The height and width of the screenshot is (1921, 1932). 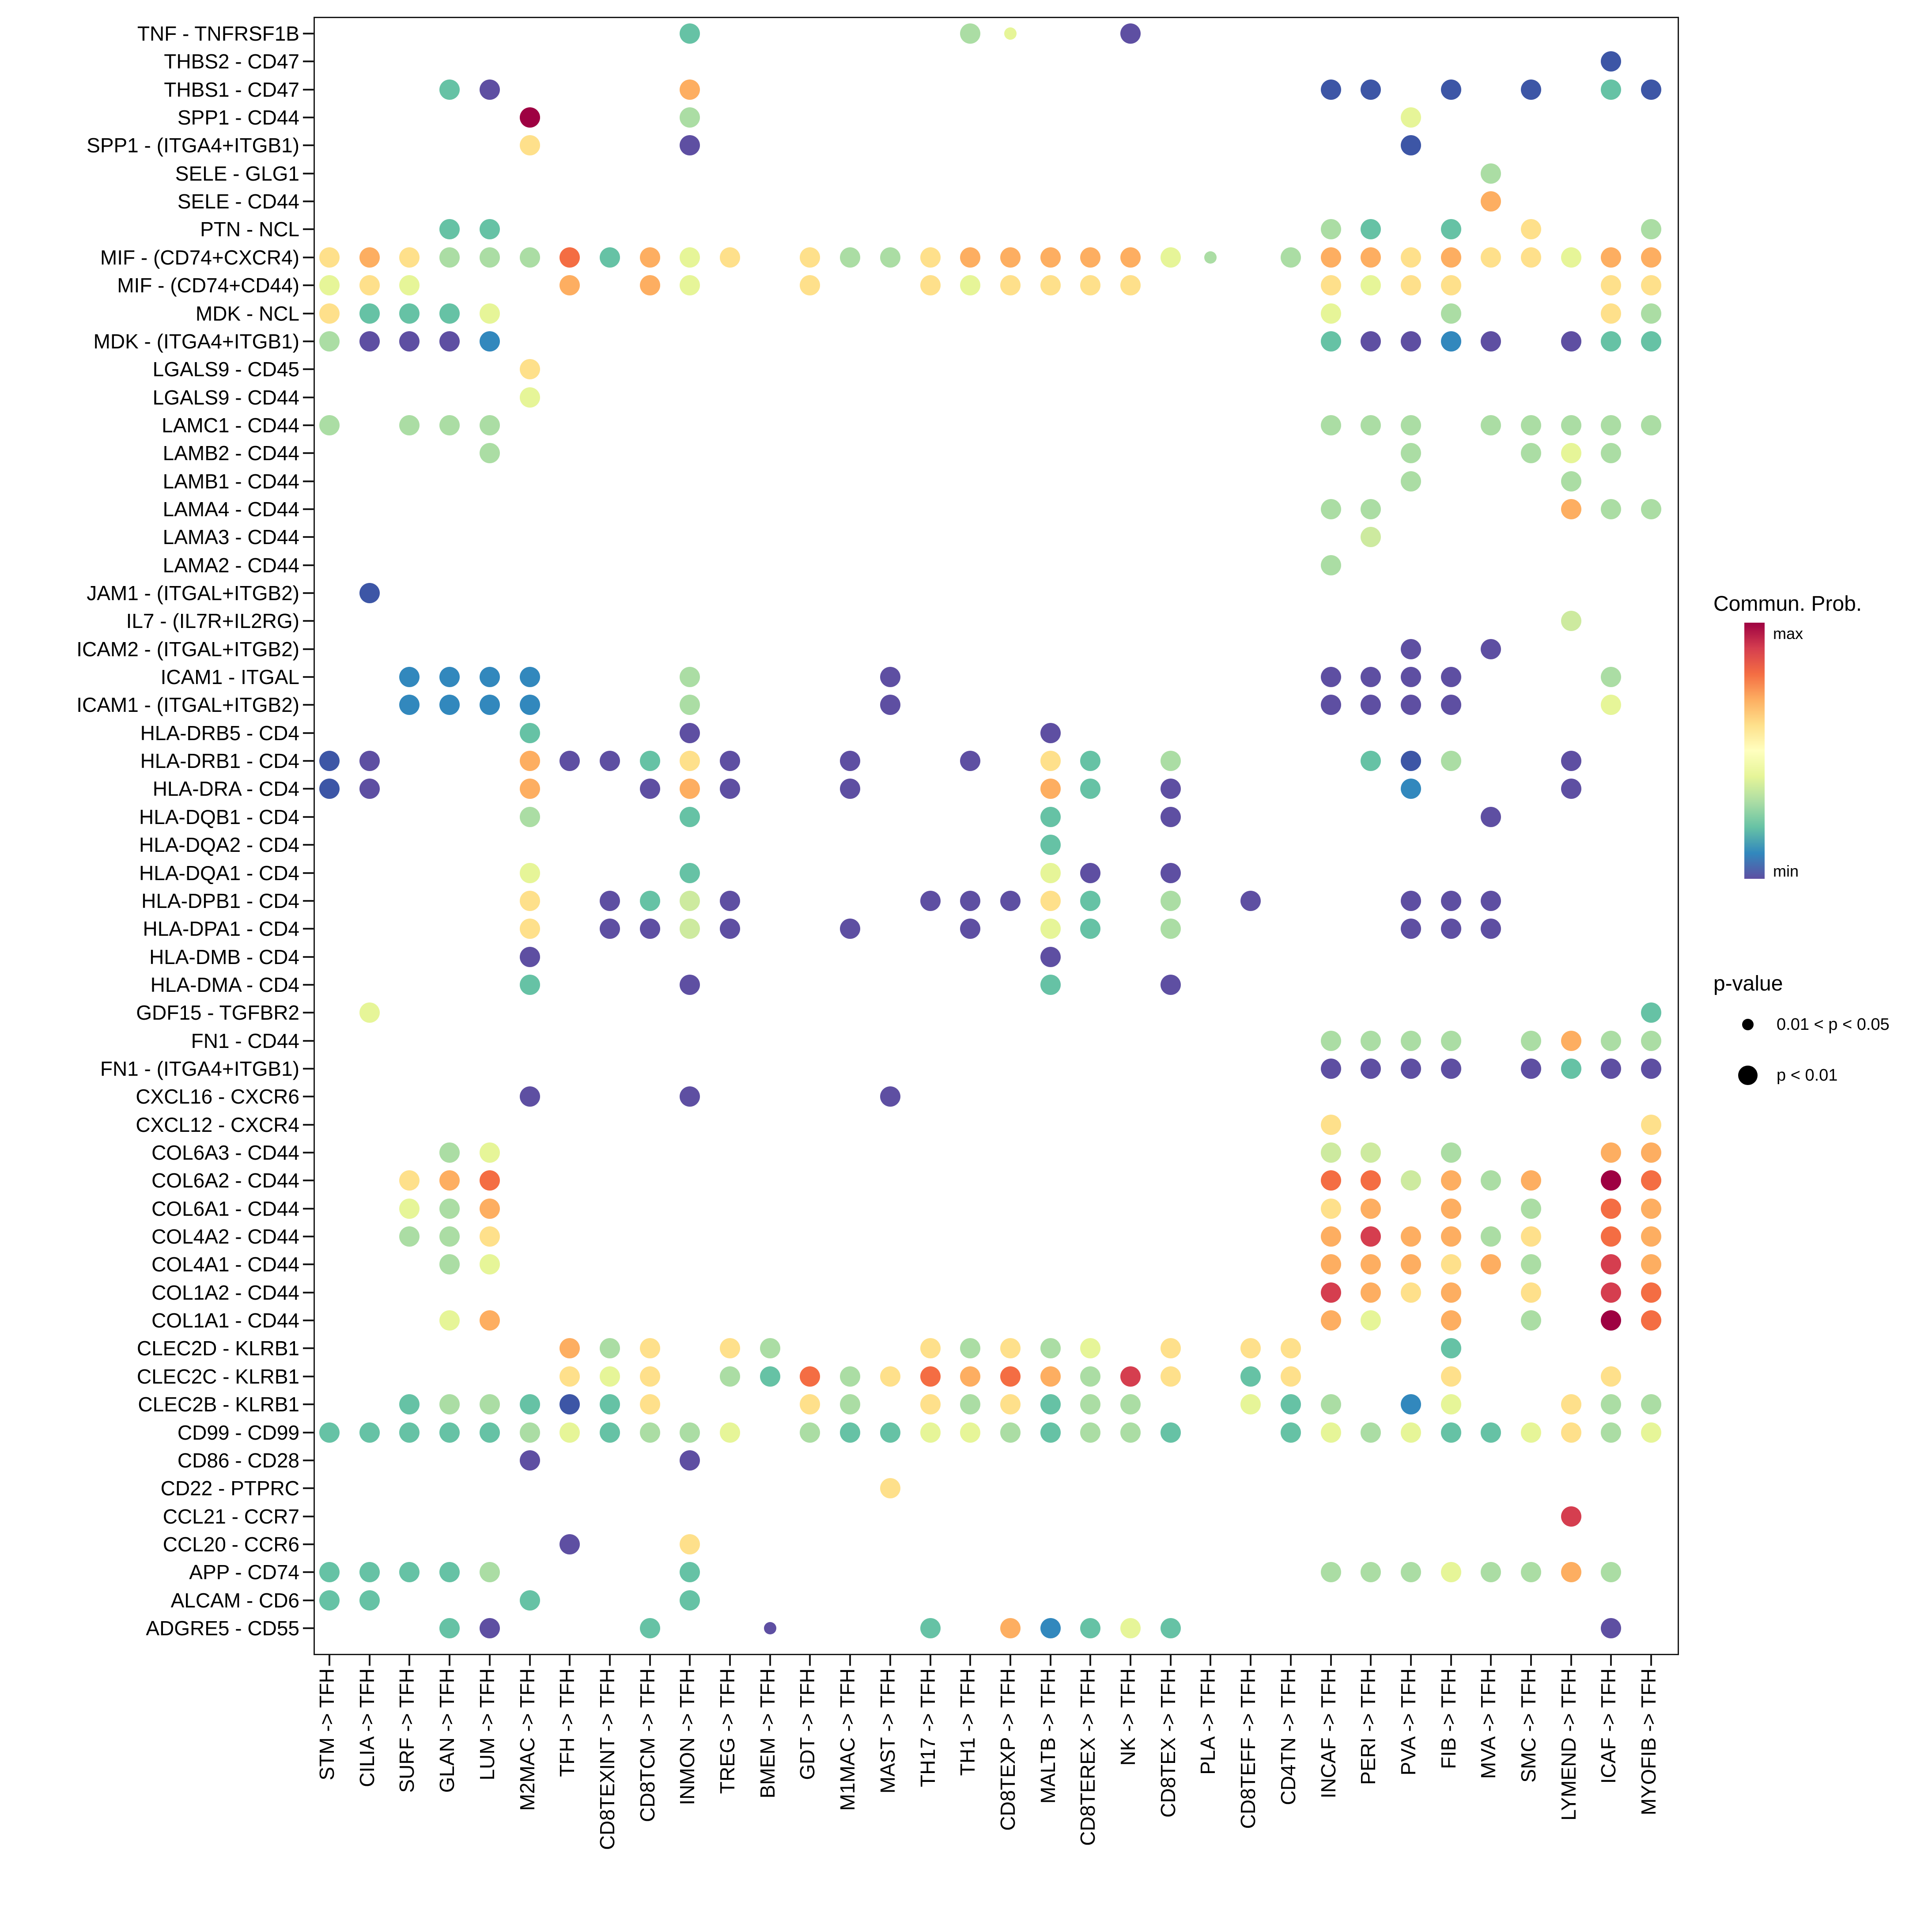 What do you see at coordinates (217, 1376) in the screenshot?
I see `y-axis-label: CLEC2C - KLRB1` at bounding box center [217, 1376].